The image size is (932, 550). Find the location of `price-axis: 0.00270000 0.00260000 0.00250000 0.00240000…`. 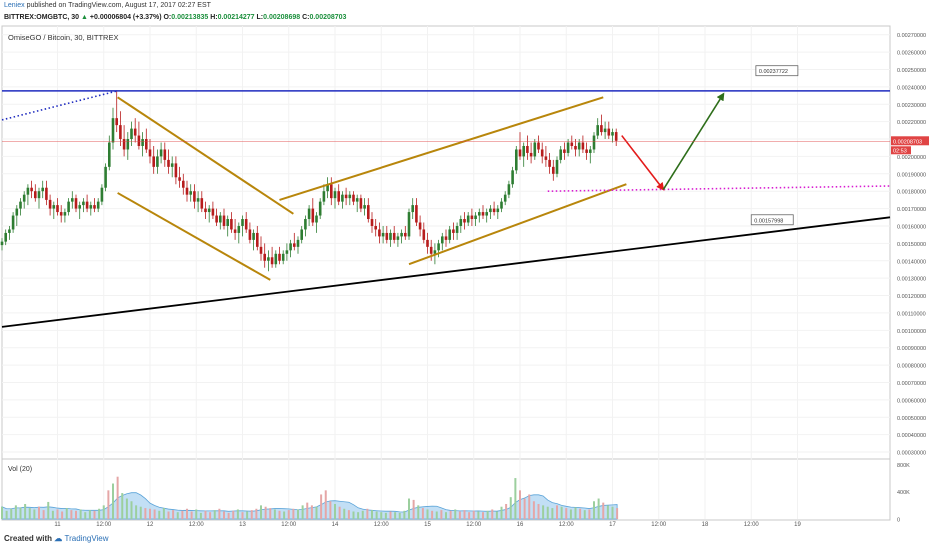

price-axis: 0.00270000 0.00260000 0.00250000 0.00240000… is located at coordinates (911, 278).